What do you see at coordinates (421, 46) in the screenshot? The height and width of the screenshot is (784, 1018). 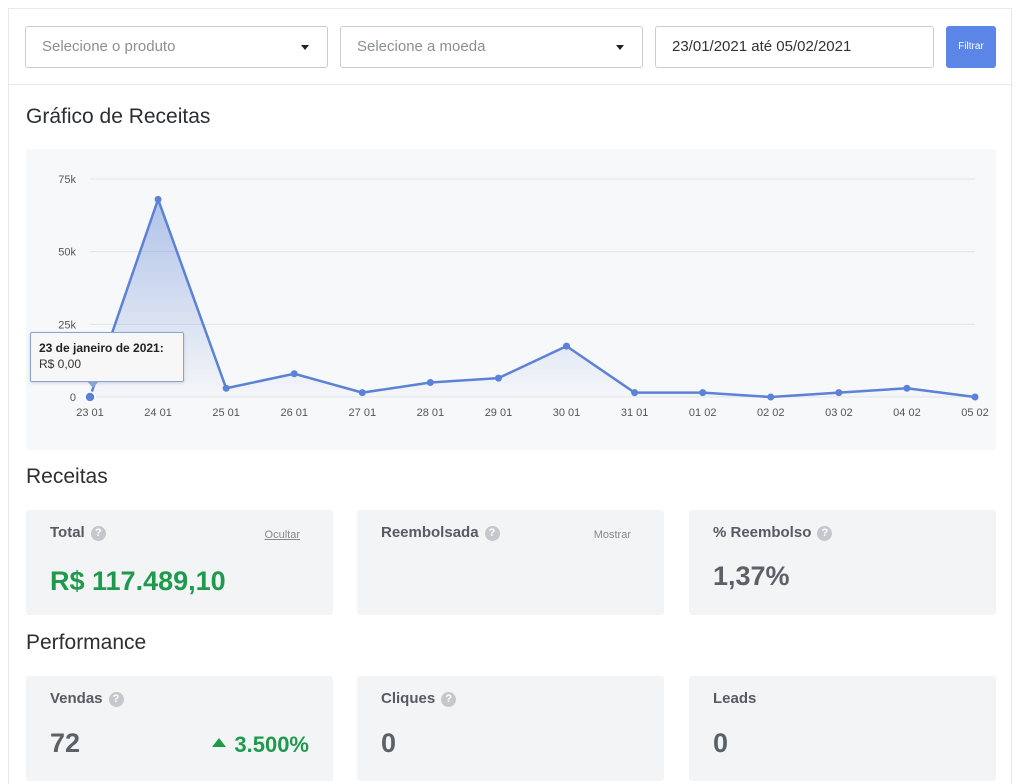 I see `currency-select-placeholder: Selecione a moeda` at bounding box center [421, 46].